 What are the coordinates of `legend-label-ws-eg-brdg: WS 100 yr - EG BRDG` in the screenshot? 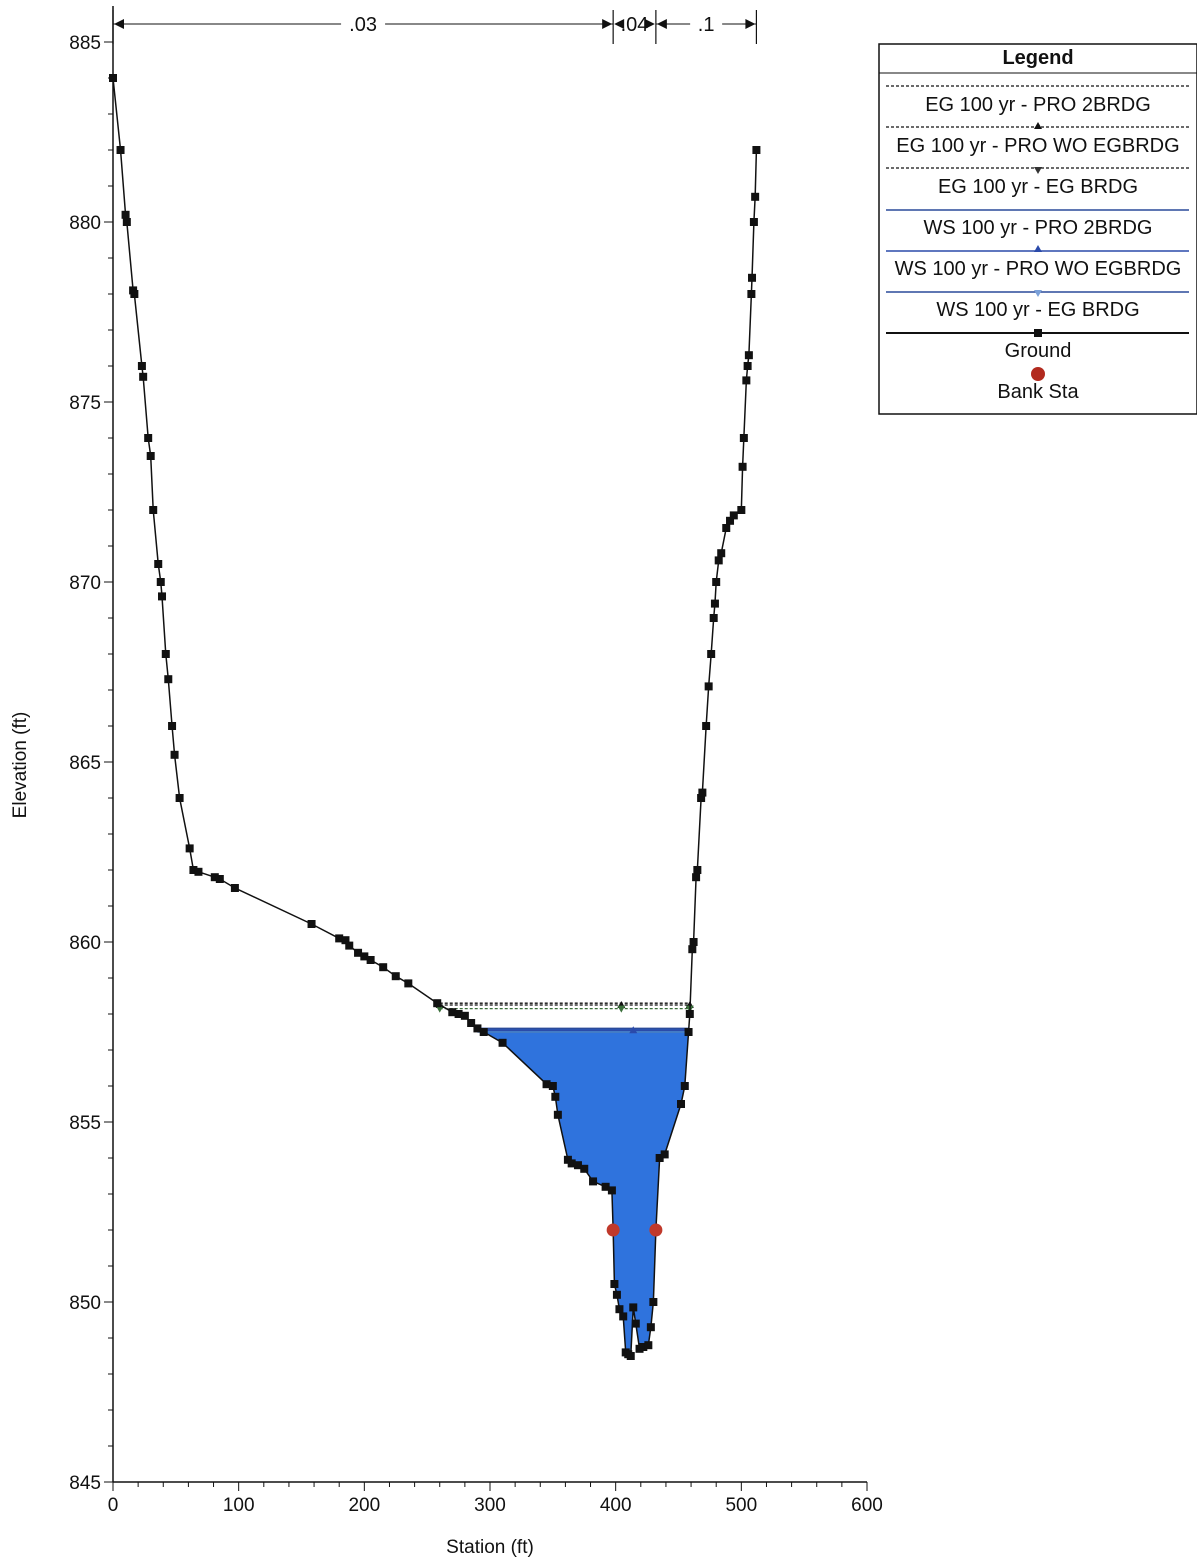 It's located at (1037, 310).